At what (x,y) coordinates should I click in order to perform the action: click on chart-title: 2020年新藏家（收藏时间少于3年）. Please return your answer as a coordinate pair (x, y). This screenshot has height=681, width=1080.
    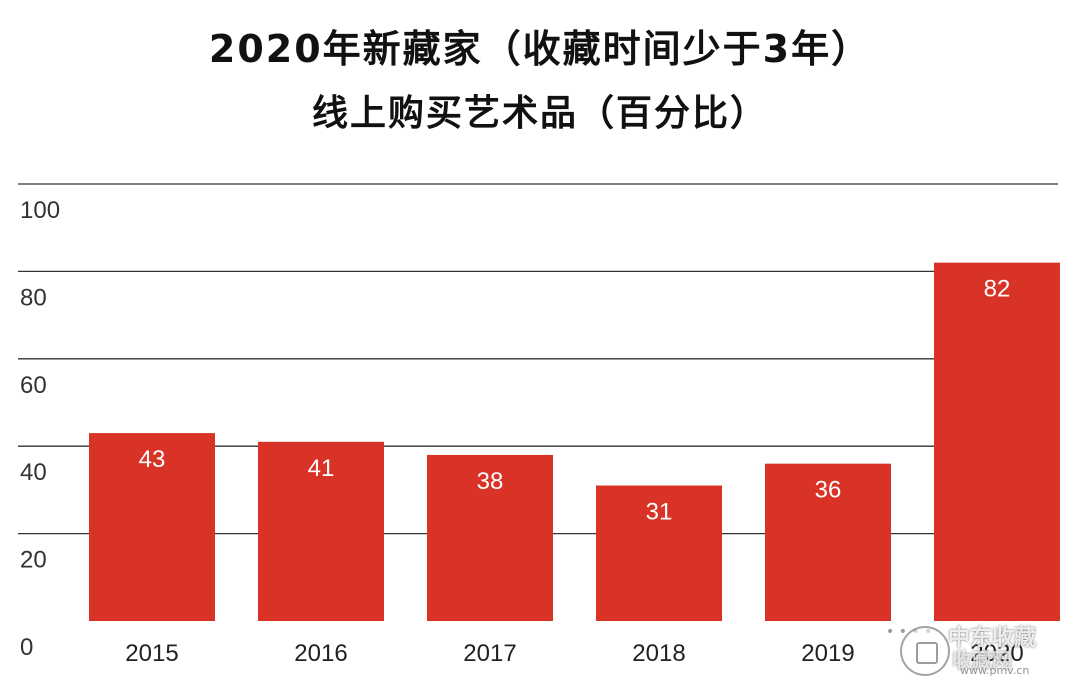
    Looking at the image, I should click on (540, 49).